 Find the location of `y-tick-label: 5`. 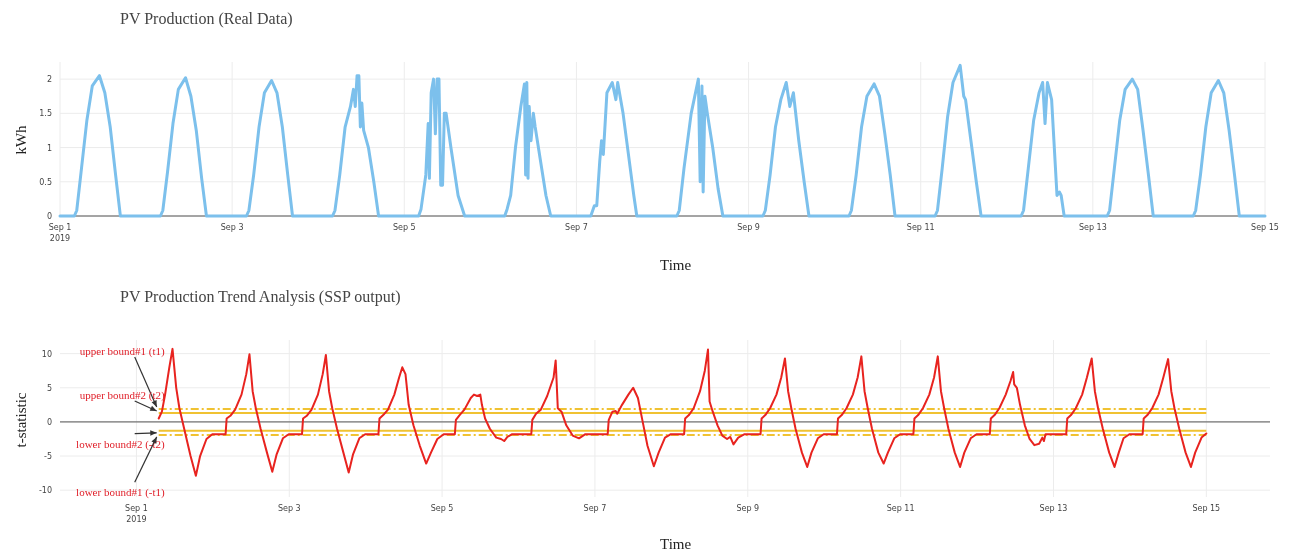

y-tick-label: 5 is located at coordinates (49, 388).